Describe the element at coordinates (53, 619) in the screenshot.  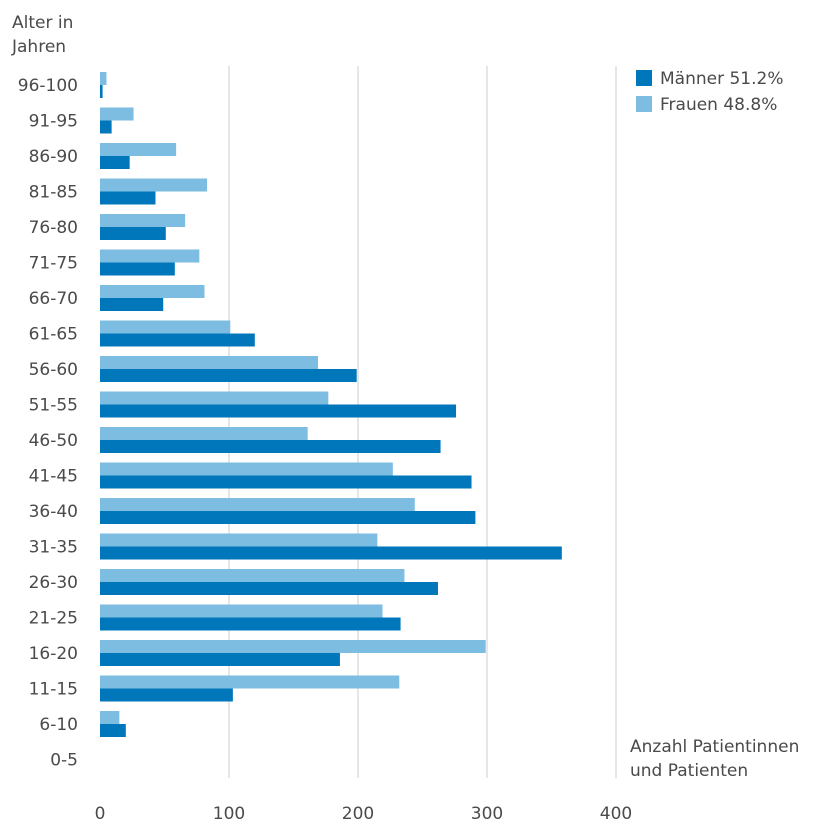
I see `category-label: 21-25` at that location.